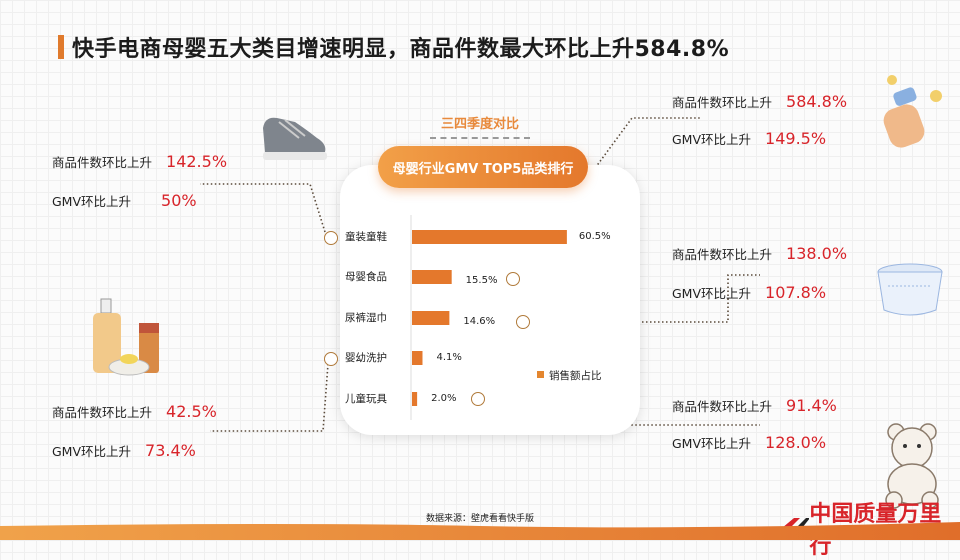 The height and width of the screenshot is (560, 960). I want to click on shoe-icon, so click(295, 138).